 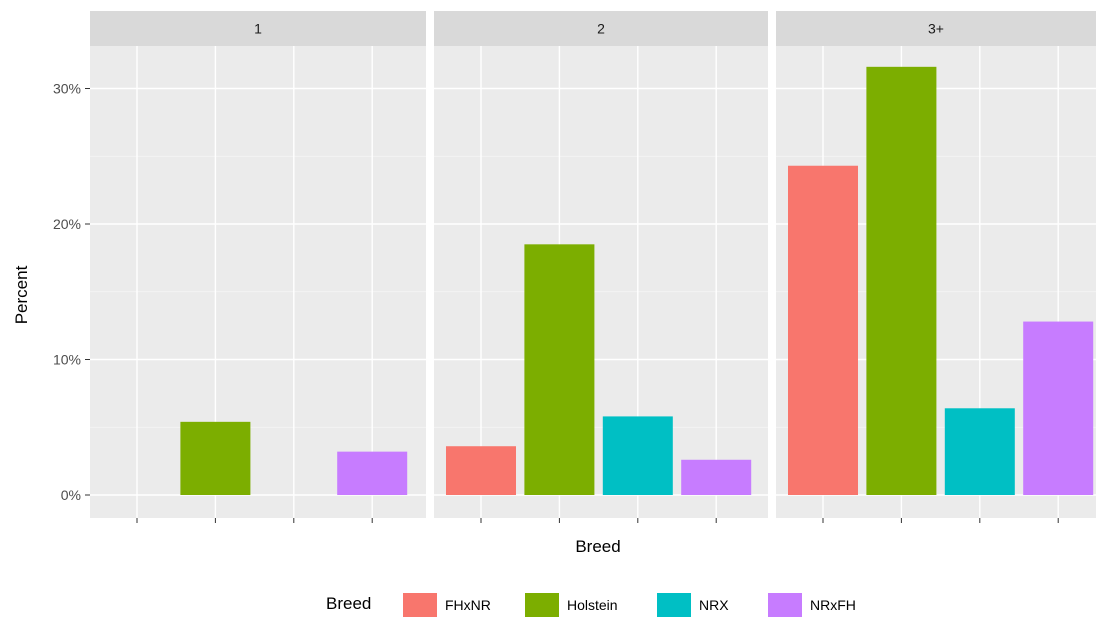 I want to click on y-tick-label: 20%, so click(x=67, y=224).